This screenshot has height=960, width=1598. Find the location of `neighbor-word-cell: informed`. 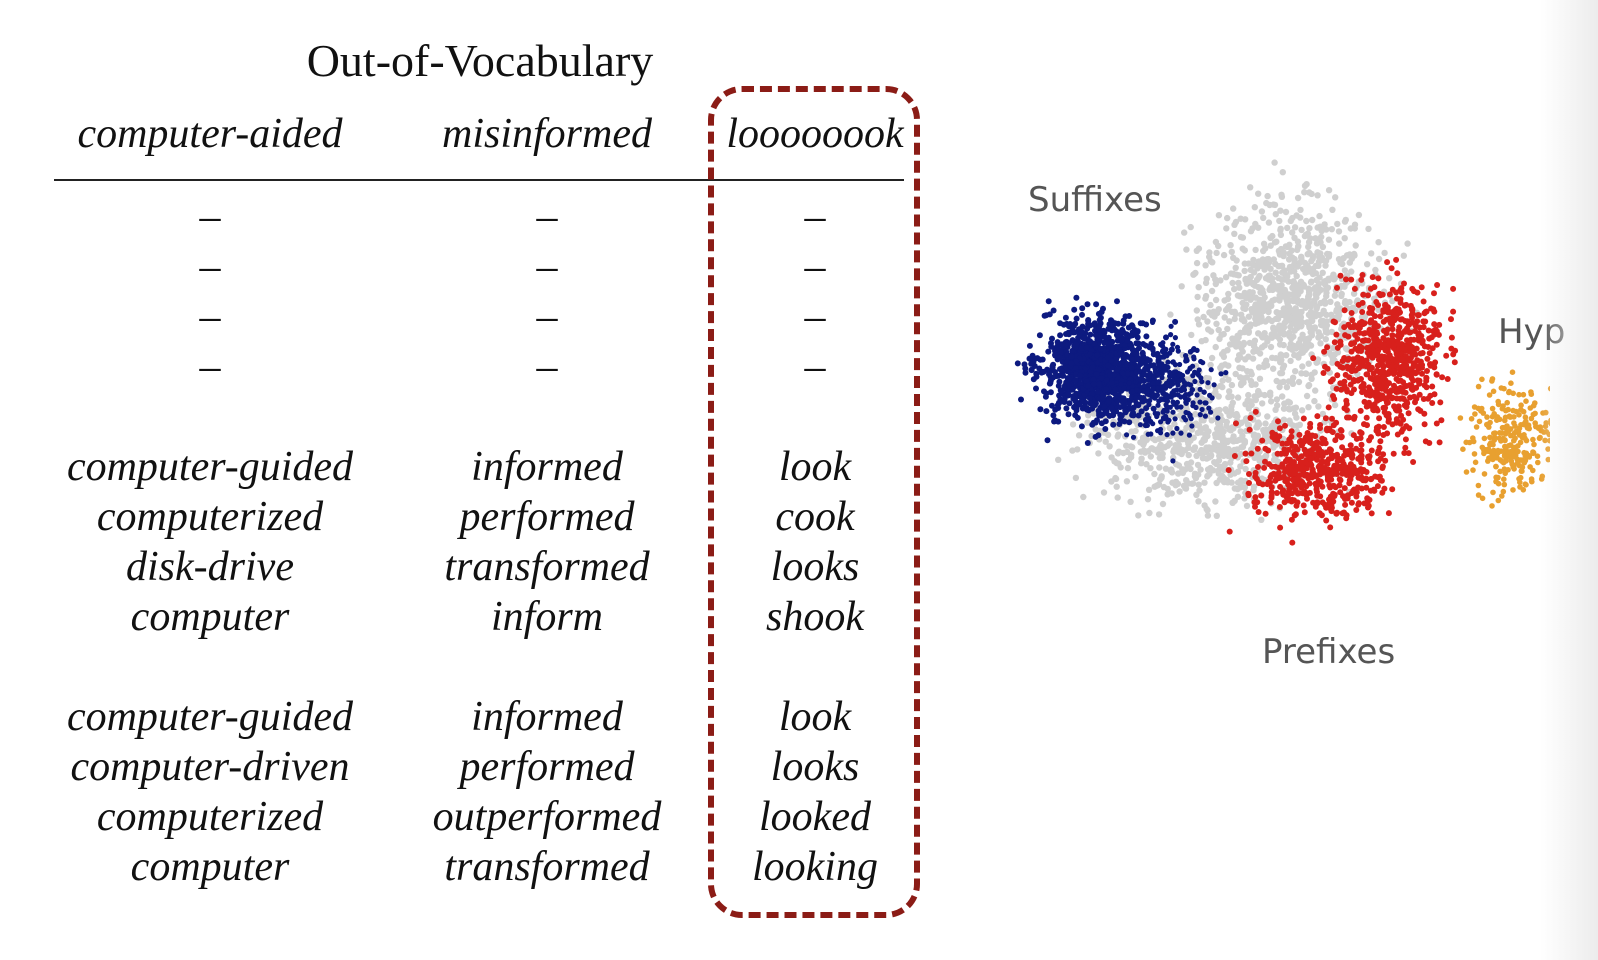

neighbor-word-cell: informed is located at coordinates (547, 467).